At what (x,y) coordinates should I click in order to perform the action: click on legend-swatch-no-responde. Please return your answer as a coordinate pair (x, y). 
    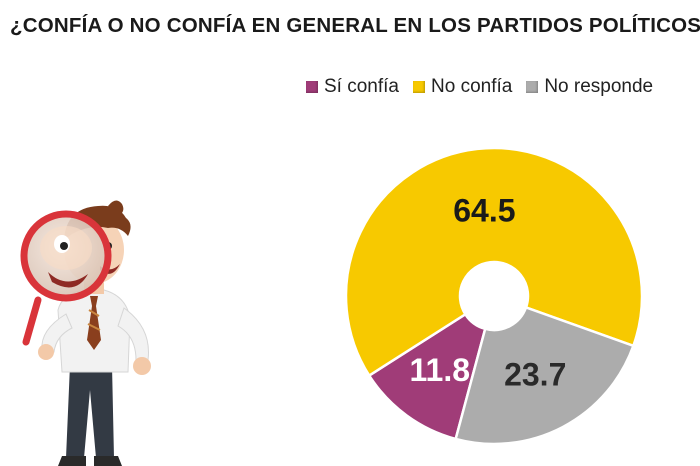
    Looking at the image, I should click on (532, 87).